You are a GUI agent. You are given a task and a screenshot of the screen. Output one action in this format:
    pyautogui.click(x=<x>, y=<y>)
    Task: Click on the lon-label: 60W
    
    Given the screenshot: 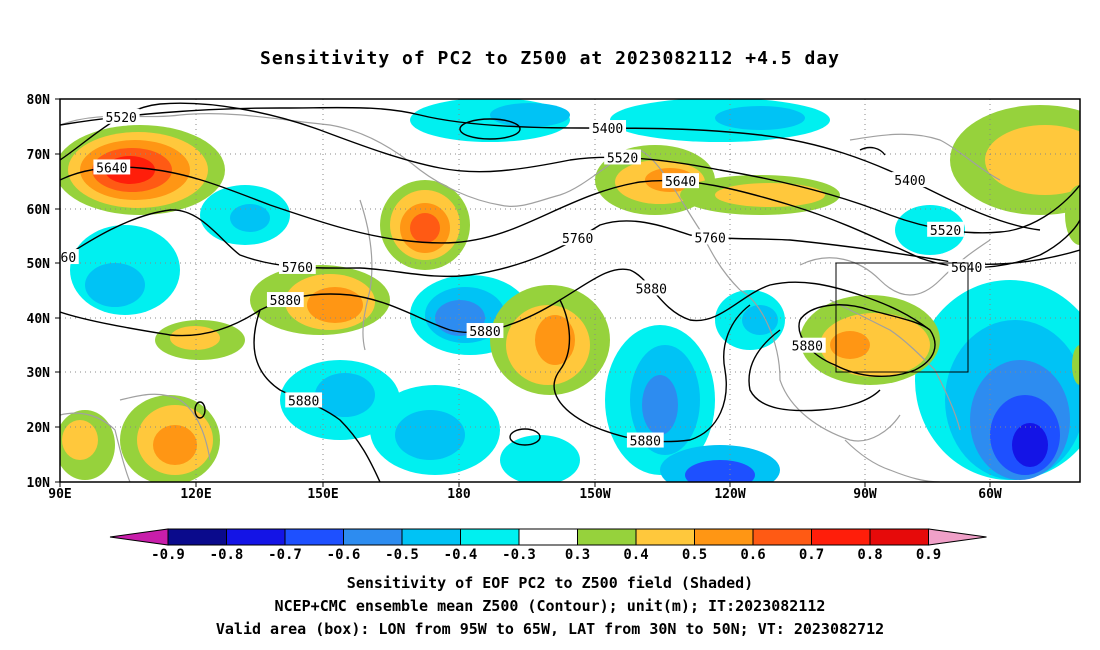 What is the action you would take?
    pyautogui.click(x=990, y=494)
    